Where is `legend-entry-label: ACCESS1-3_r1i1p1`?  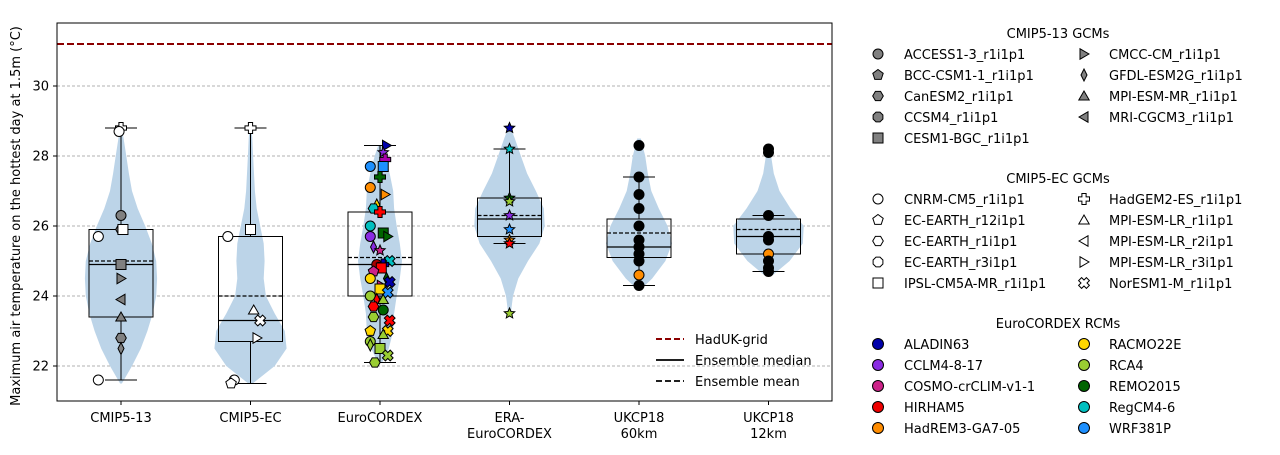
legend-entry-label: ACCESS1-3_r1i1p1 is located at coordinates (964, 55).